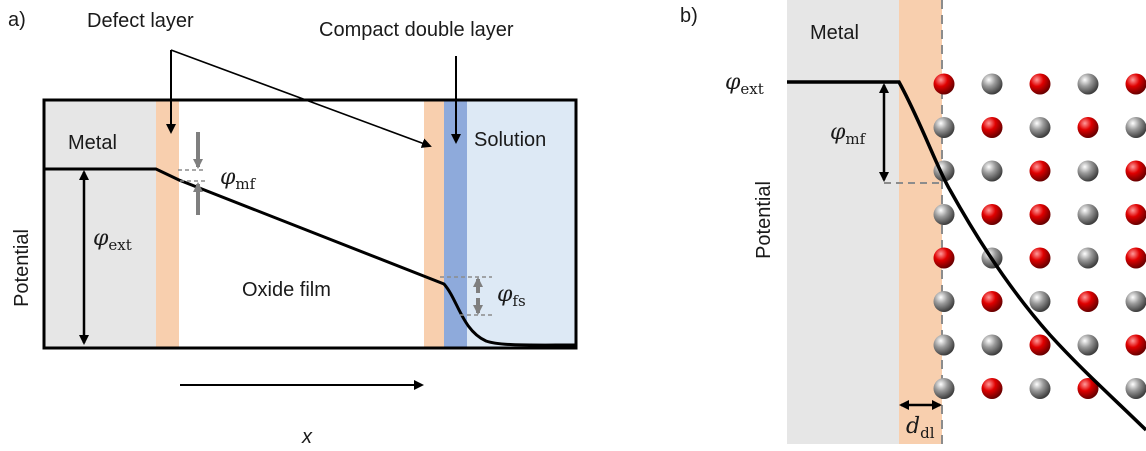 This screenshot has height=451, width=1146. I want to click on phi-mf-symbol-b: φmf, so click(848, 134).